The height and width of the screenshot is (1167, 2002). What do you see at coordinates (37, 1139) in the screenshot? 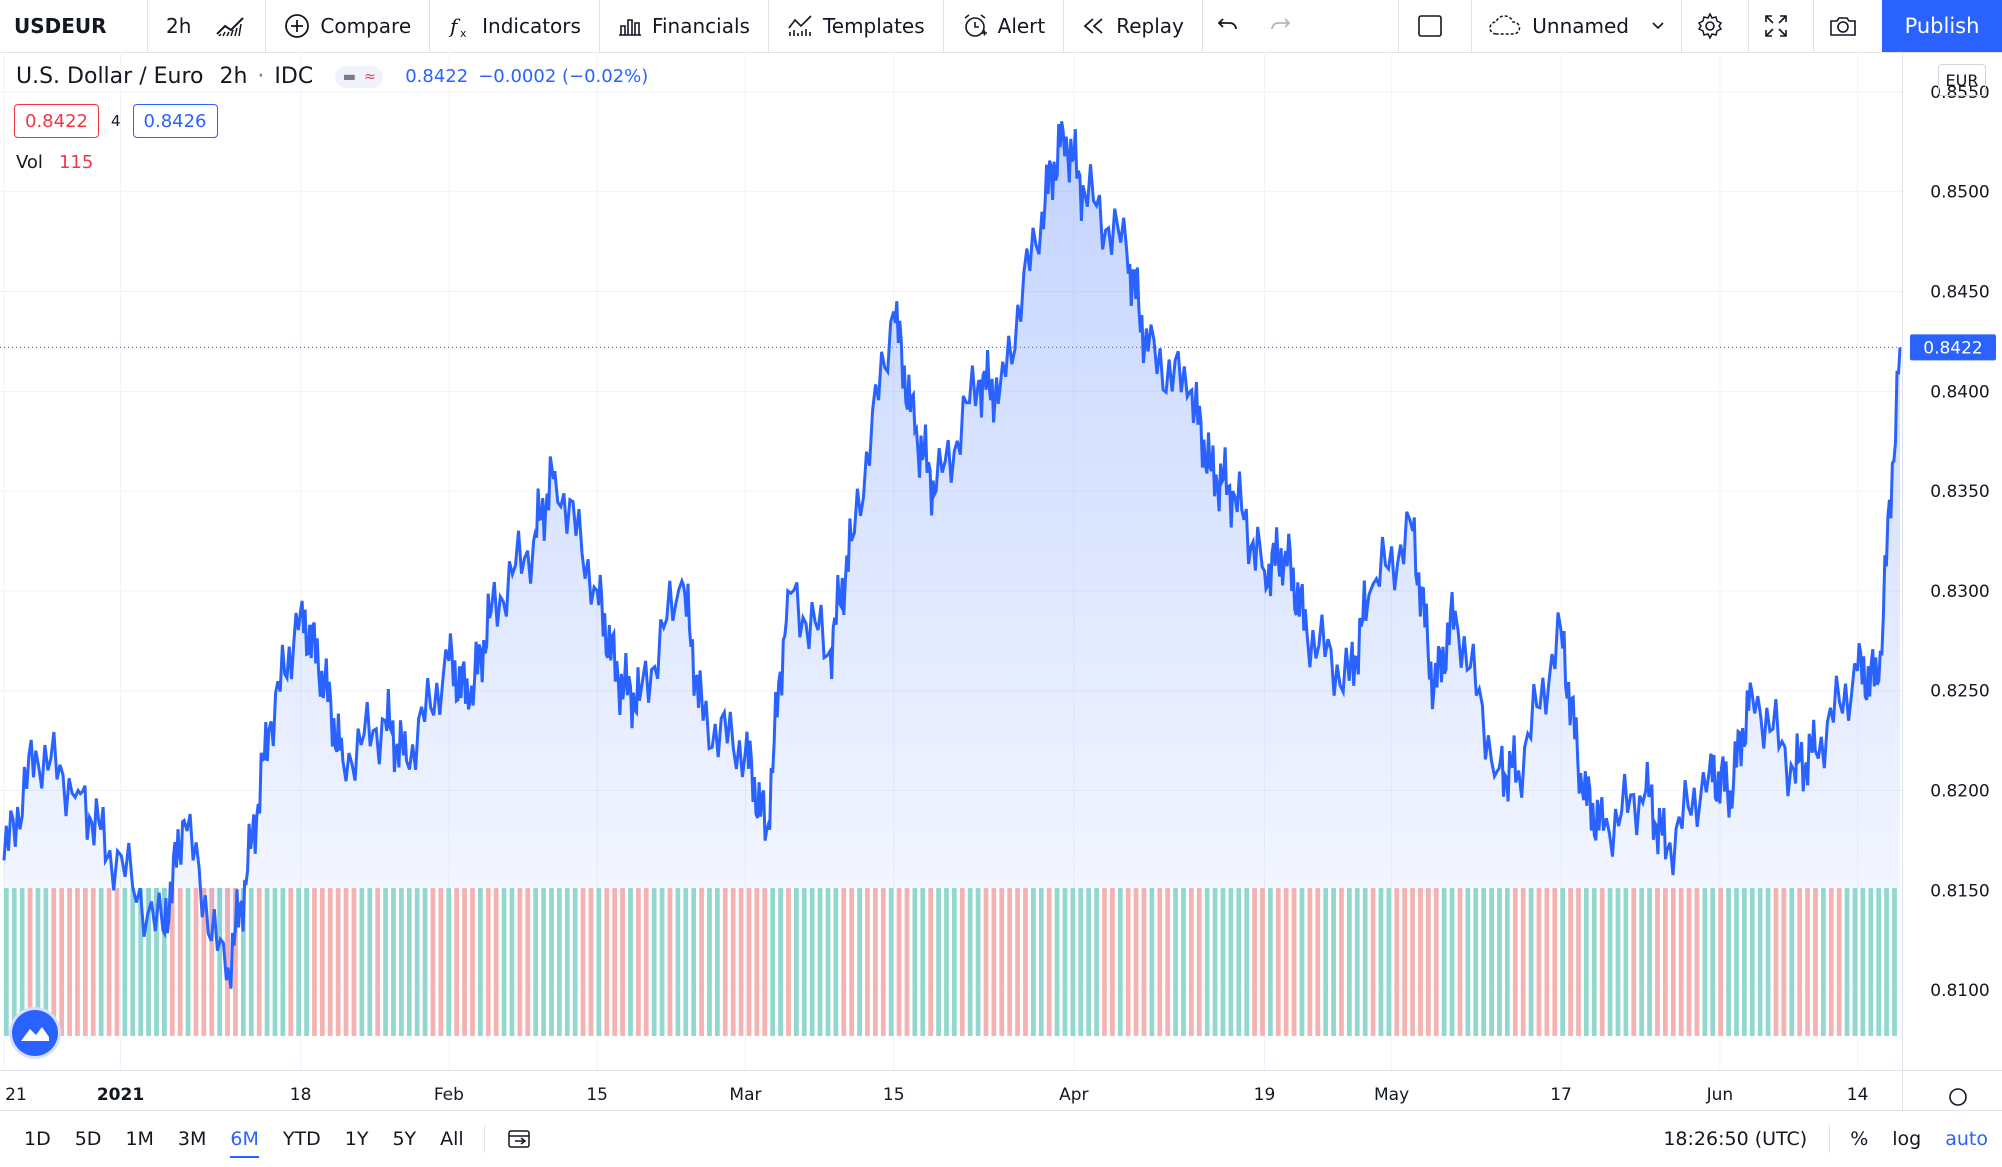
I see `range-1d: 1D` at bounding box center [37, 1139].